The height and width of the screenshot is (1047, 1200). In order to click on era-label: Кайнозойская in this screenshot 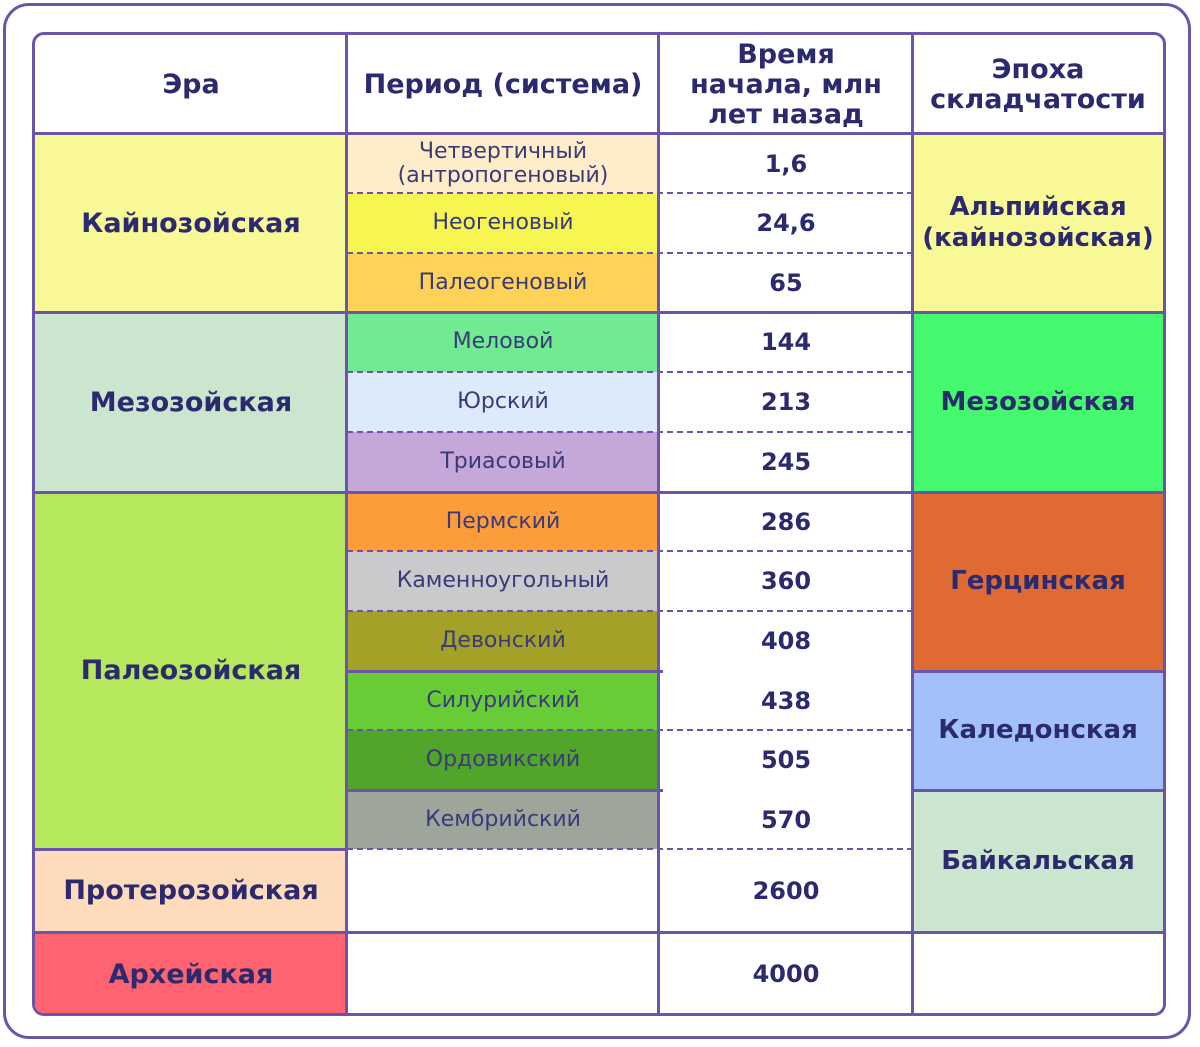, I will do `click(191, 223)`.